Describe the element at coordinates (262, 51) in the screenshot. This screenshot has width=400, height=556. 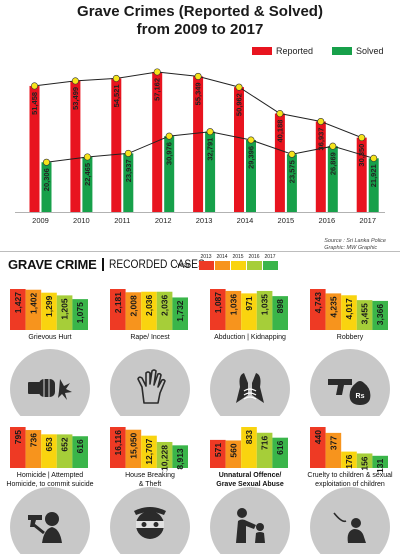
I see `legend-swatch-reported` at that location.